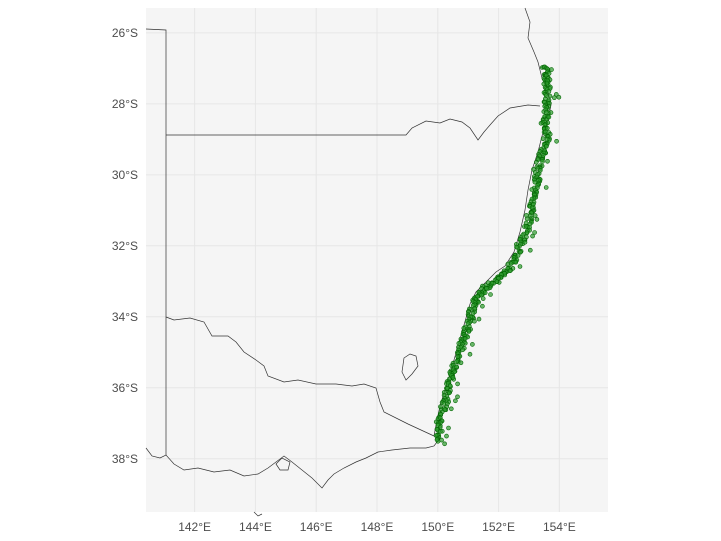 This screenshot has height=541, width=721. I want to click on y-tick-label: 36°S, so click(125, 388).